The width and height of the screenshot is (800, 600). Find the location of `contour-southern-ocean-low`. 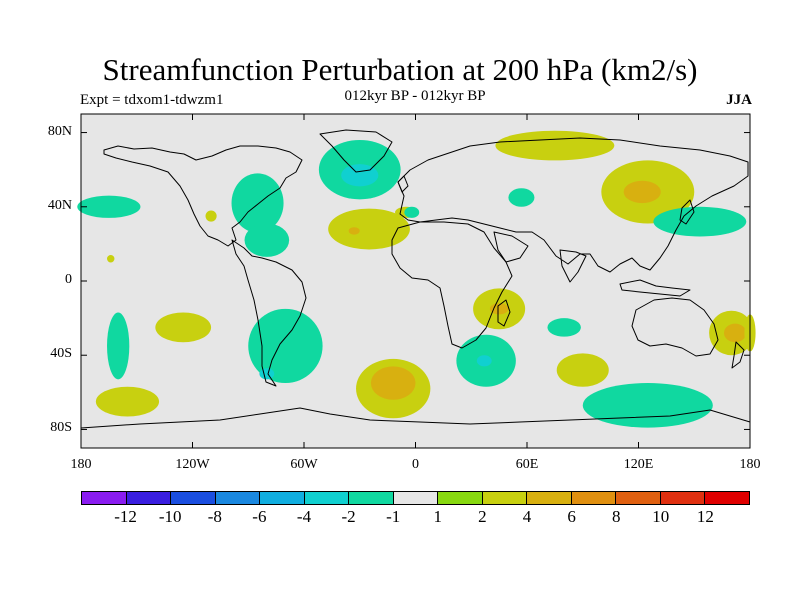

contour-southern-ocean-low is located at coordinates (647, 405).